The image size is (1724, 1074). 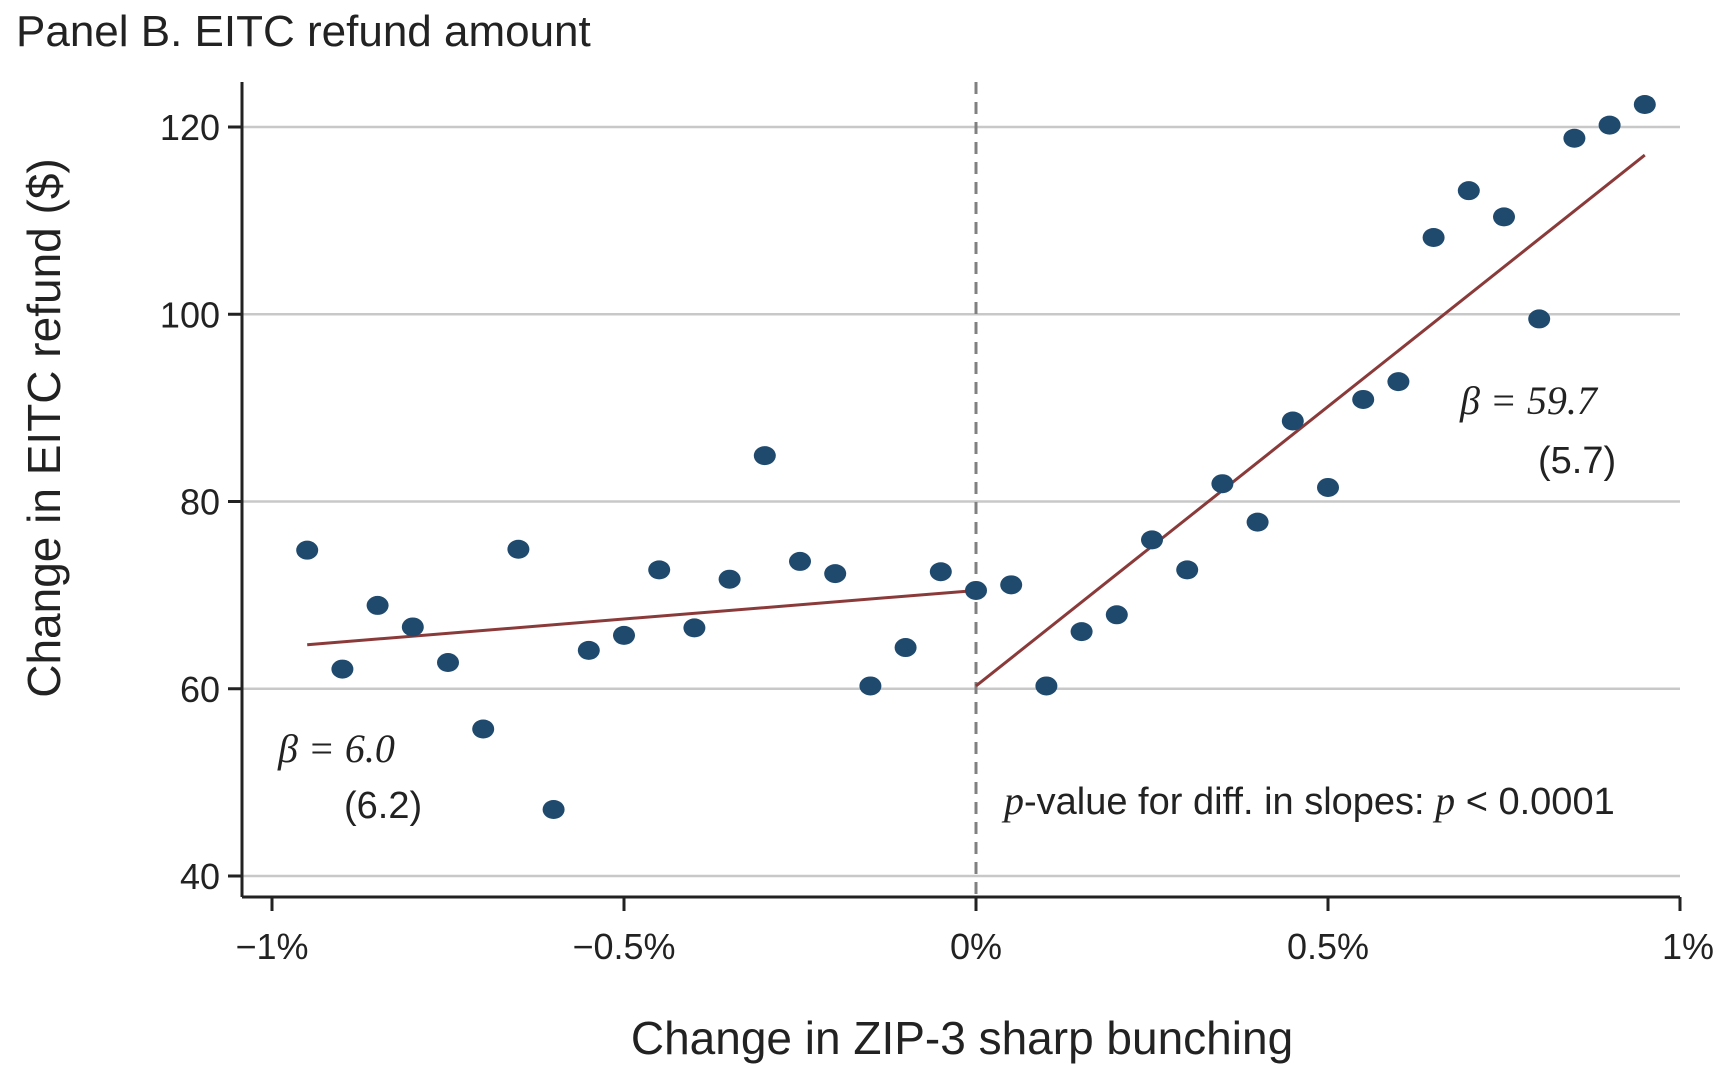 What do you see at coordinates (271, 946) in the screenshot?
I see `x-tick-label: −1%` at bounding box center [271, 946].